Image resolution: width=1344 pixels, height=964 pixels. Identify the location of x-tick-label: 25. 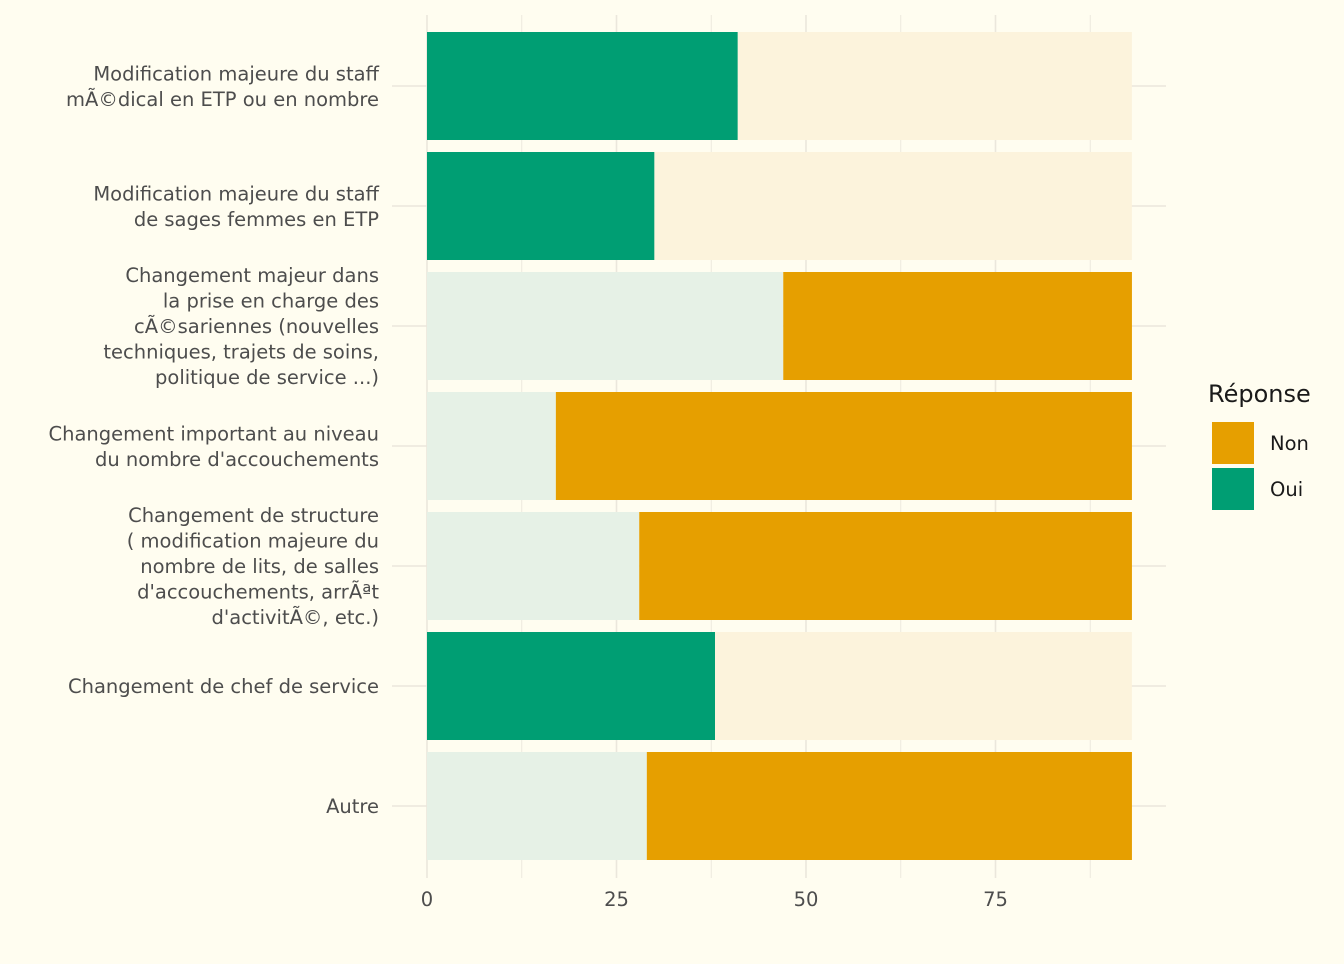
(616, 899).